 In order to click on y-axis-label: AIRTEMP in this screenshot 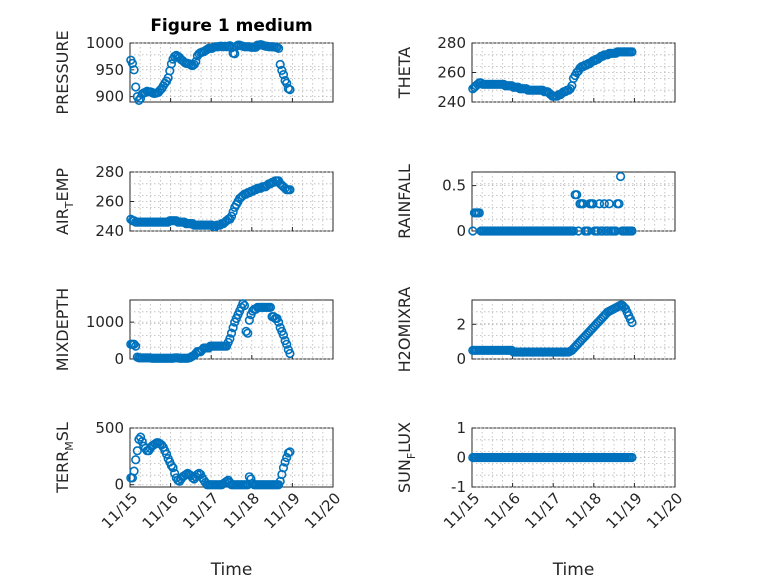, I will do `click(64, 201)`.